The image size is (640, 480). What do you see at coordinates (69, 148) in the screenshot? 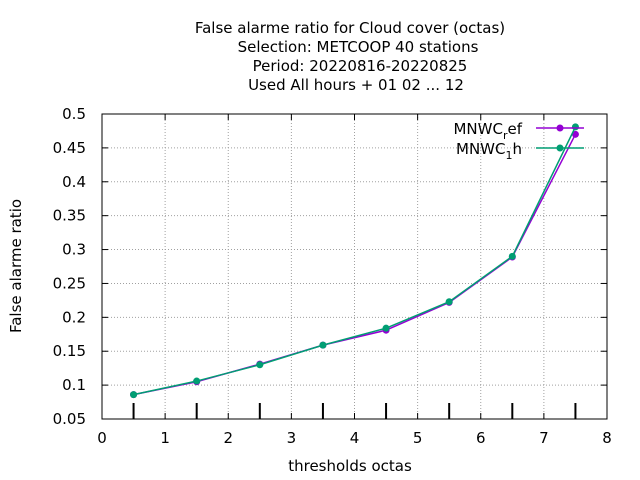
I see `y-tick-label: 0.45` at bounding box center [69, 148].